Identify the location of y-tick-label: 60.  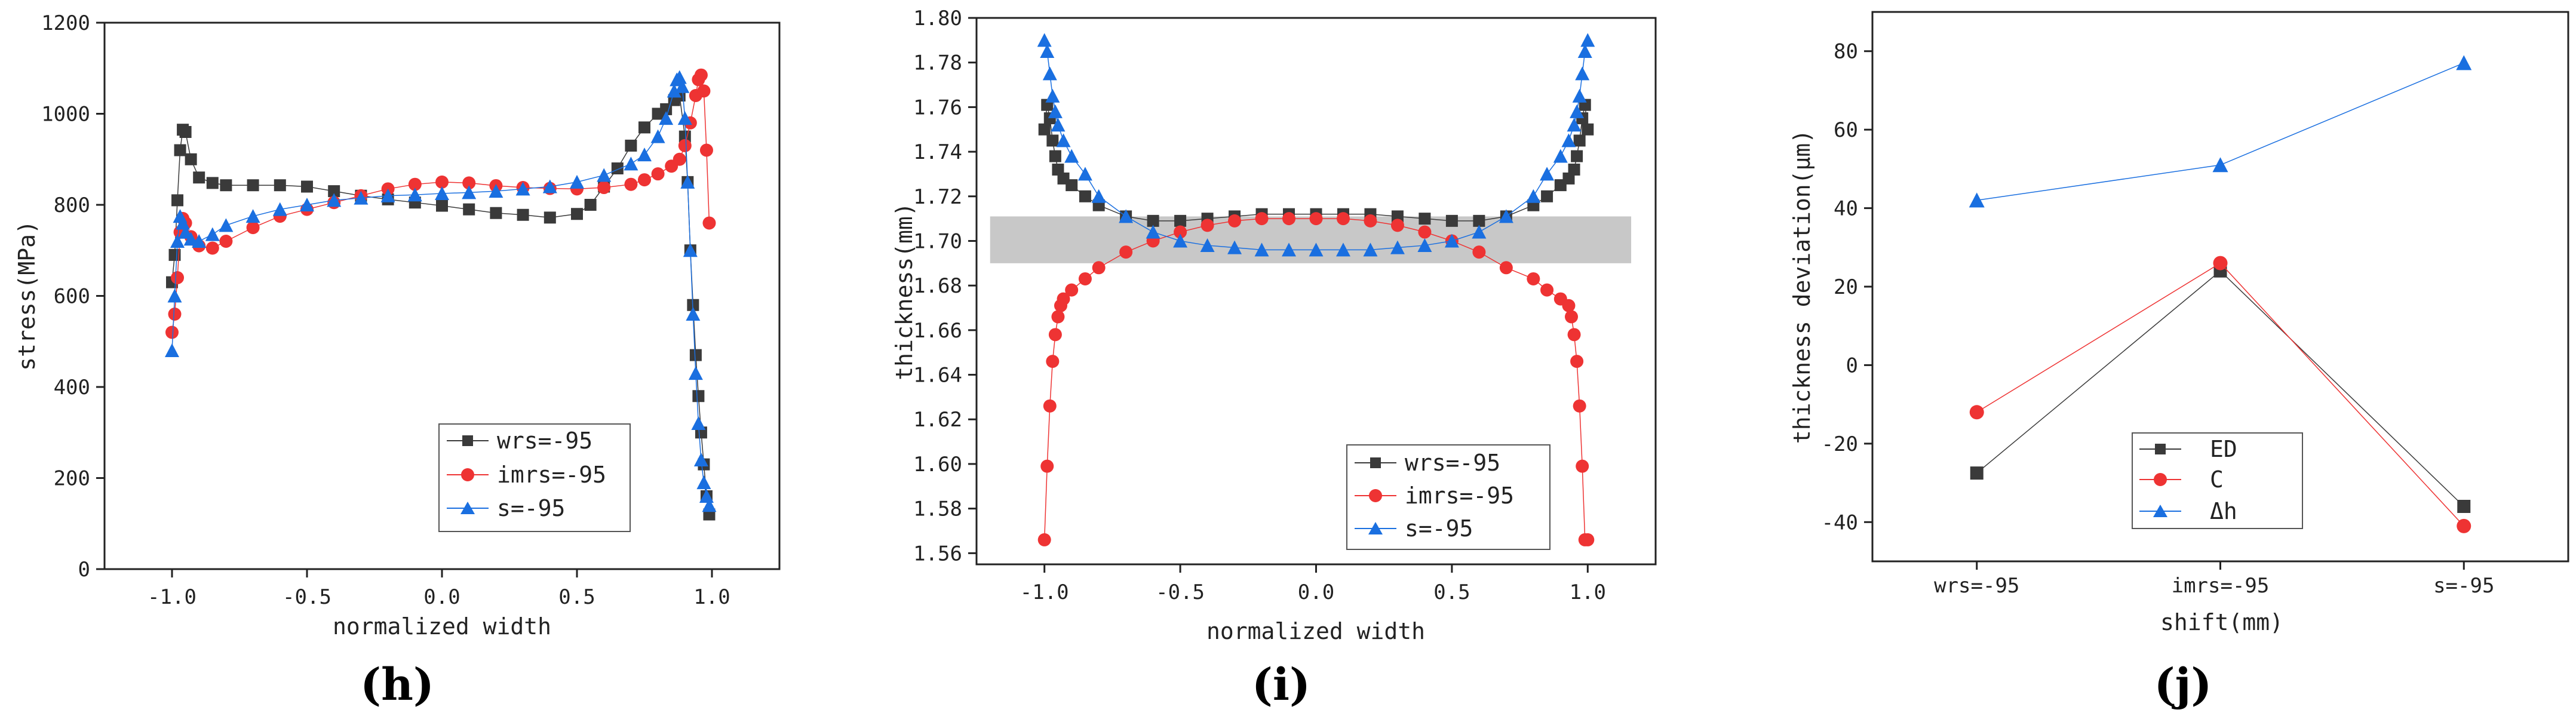
(1846, 130).